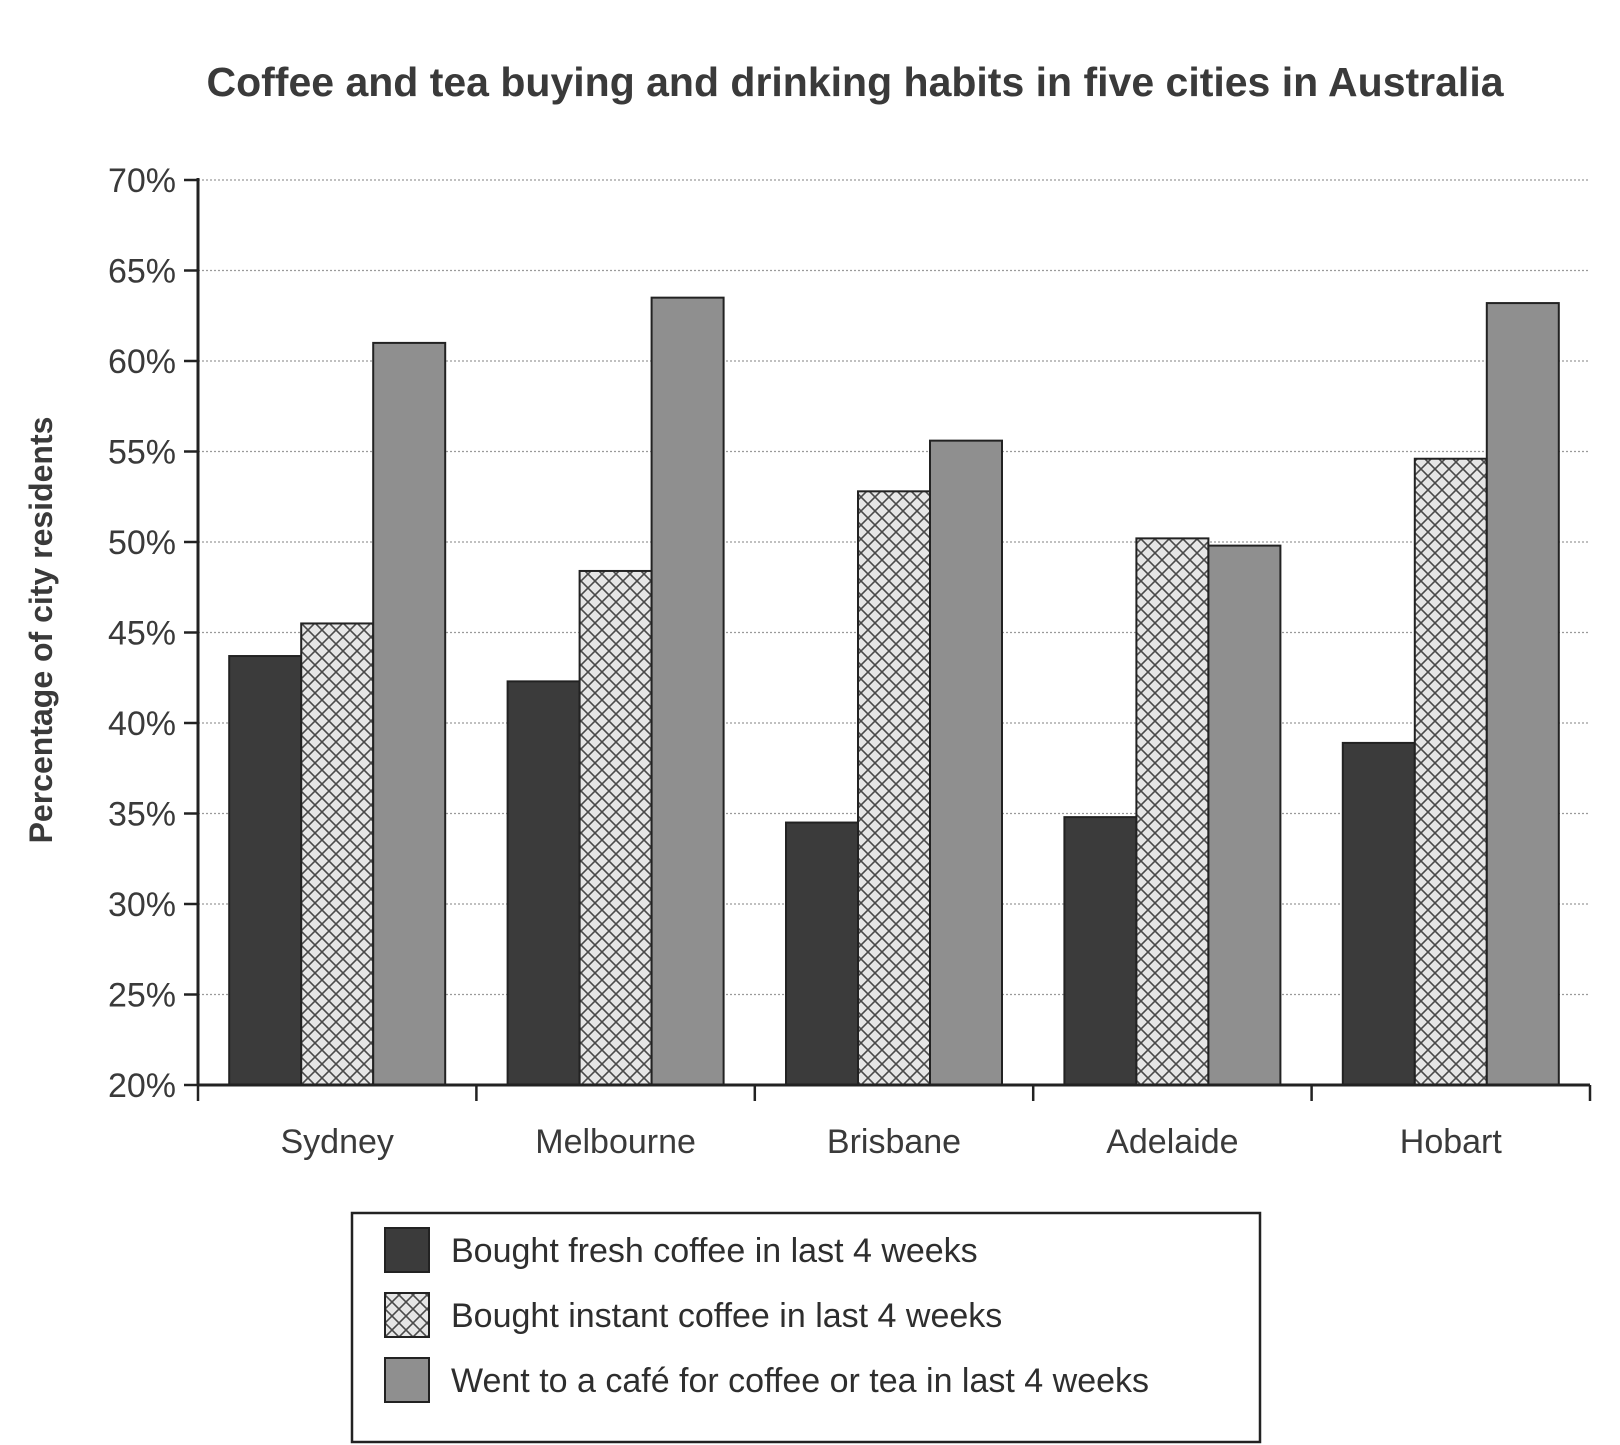  What do you see at coordinates (142, 272) in the screenshot?
I see `y-tick-label: 65%` at bounding box center [142, 272].